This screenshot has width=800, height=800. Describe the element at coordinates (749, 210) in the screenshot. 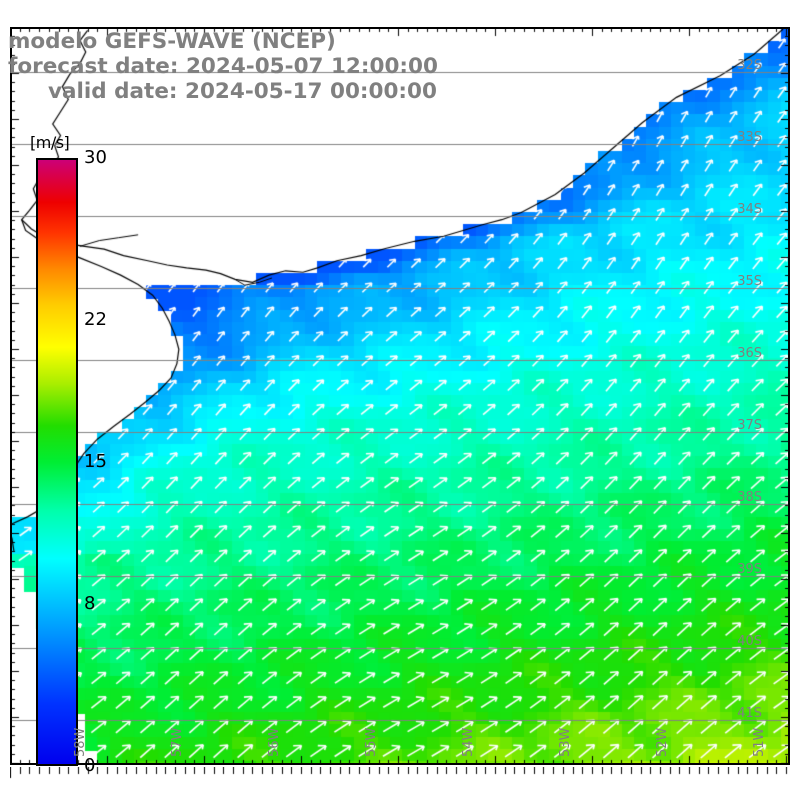

I see `lat-label-34S: 34S` at that location.